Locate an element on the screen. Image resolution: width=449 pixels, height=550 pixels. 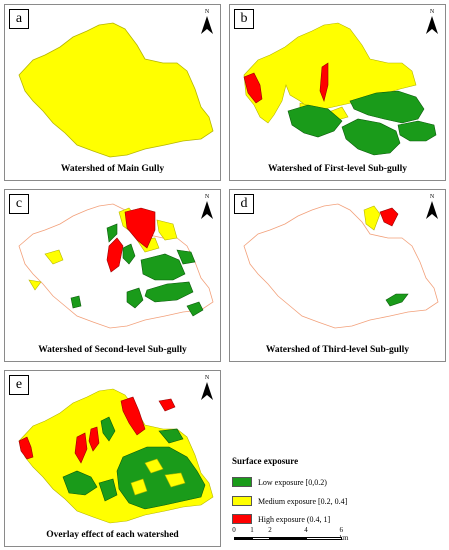
main-gully-watershed is located at coordinates (116, 90).